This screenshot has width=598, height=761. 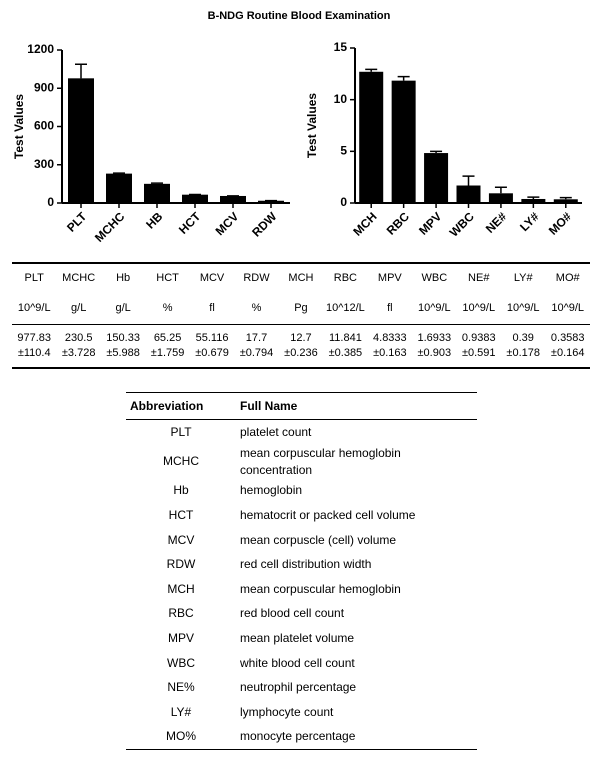 What do you see at coordinates (44, 126) in the screenshot?
I see `y-tick-label: 600` at bounding box center [44, 126].